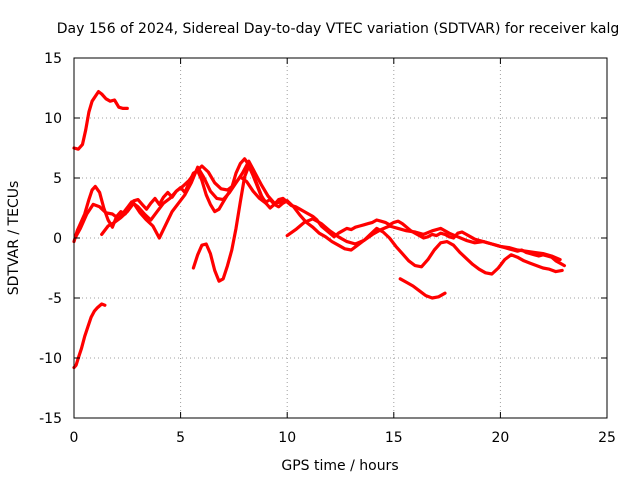  What do you see at coordinates (53, 59) in the screenshot?
I see `y-tick-label: 15` at bounding box center [53, 59].